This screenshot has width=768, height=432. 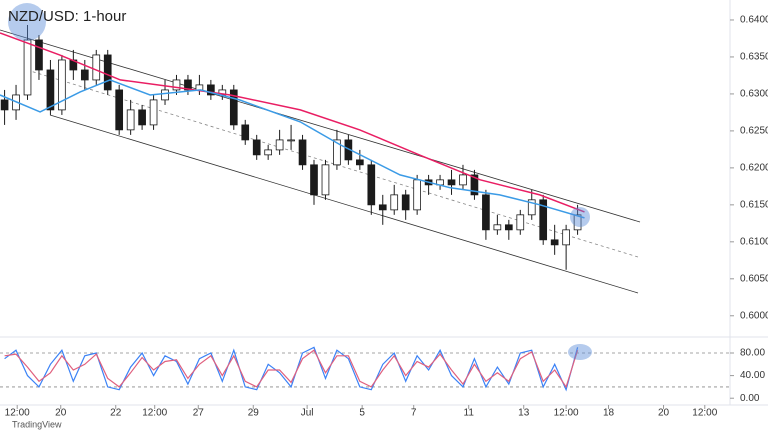 I want to click on x-tick-label: 18, so click(x=609, y=413).